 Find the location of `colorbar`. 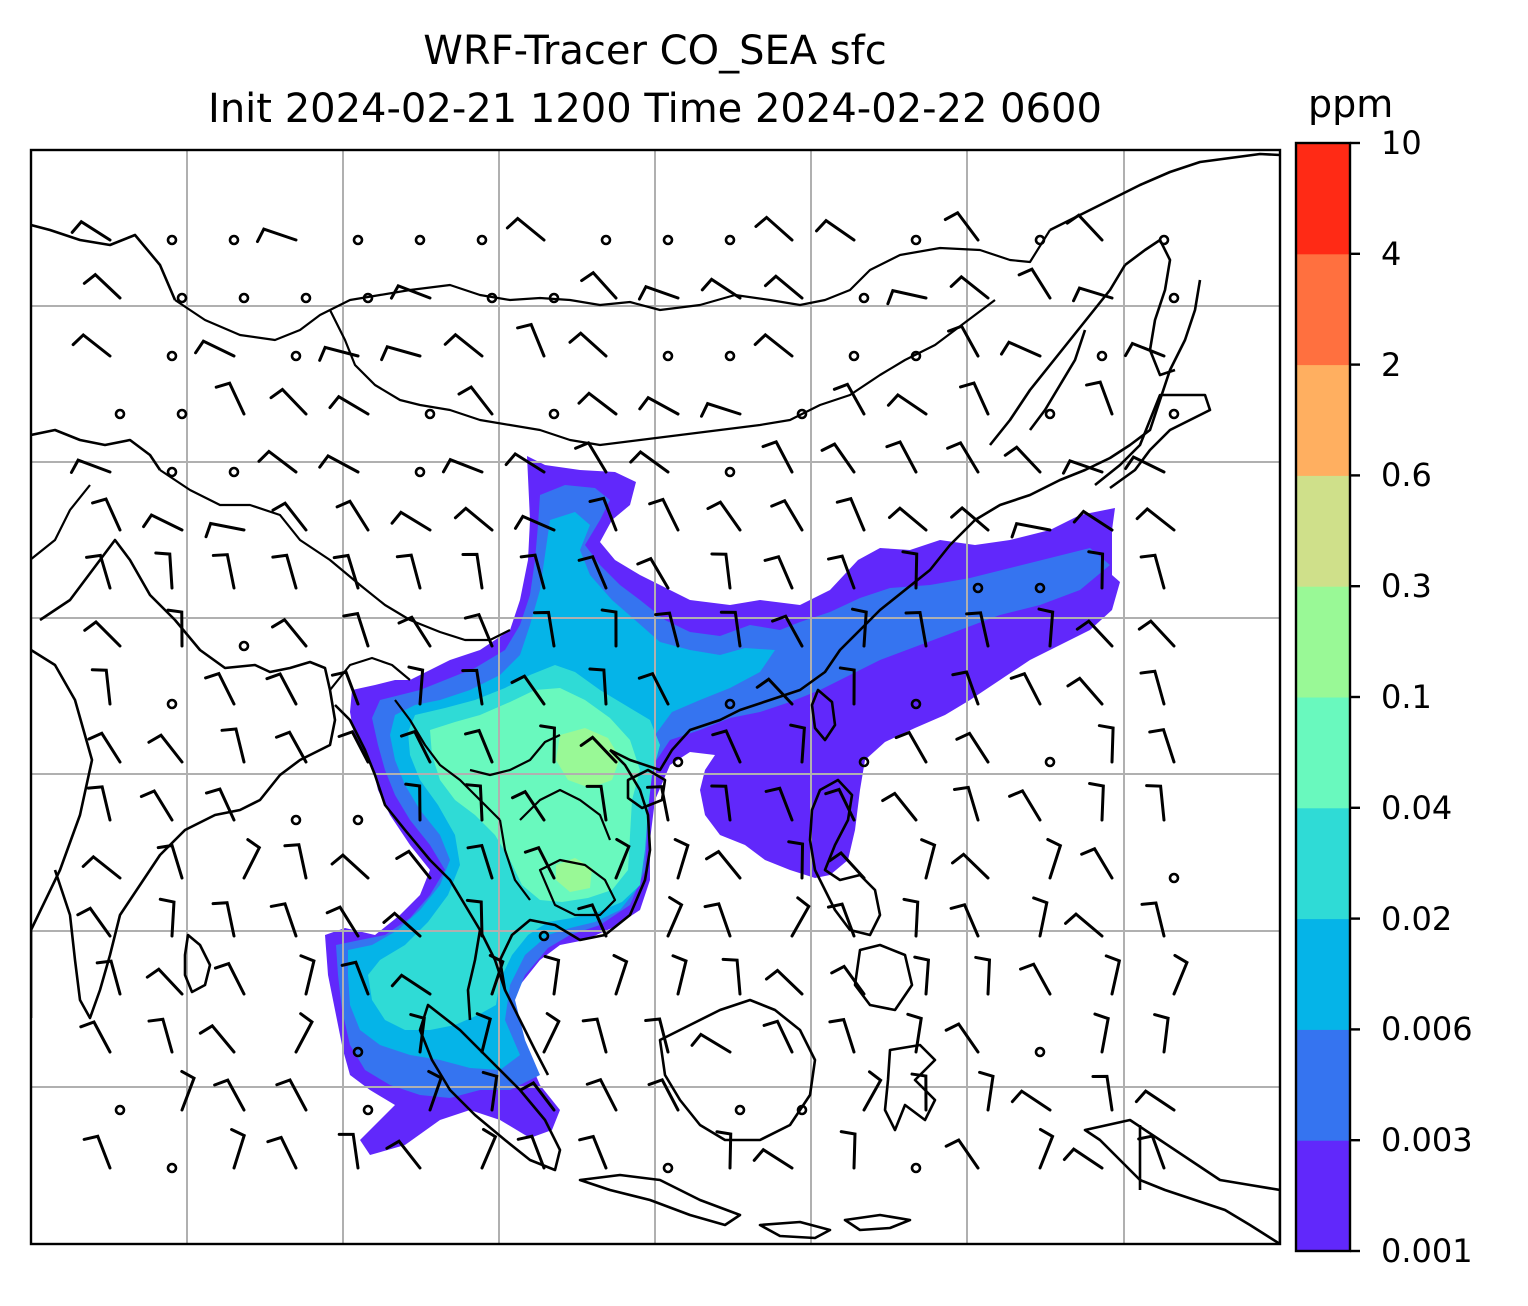

colorbar is located at coordinates (1327, 697).